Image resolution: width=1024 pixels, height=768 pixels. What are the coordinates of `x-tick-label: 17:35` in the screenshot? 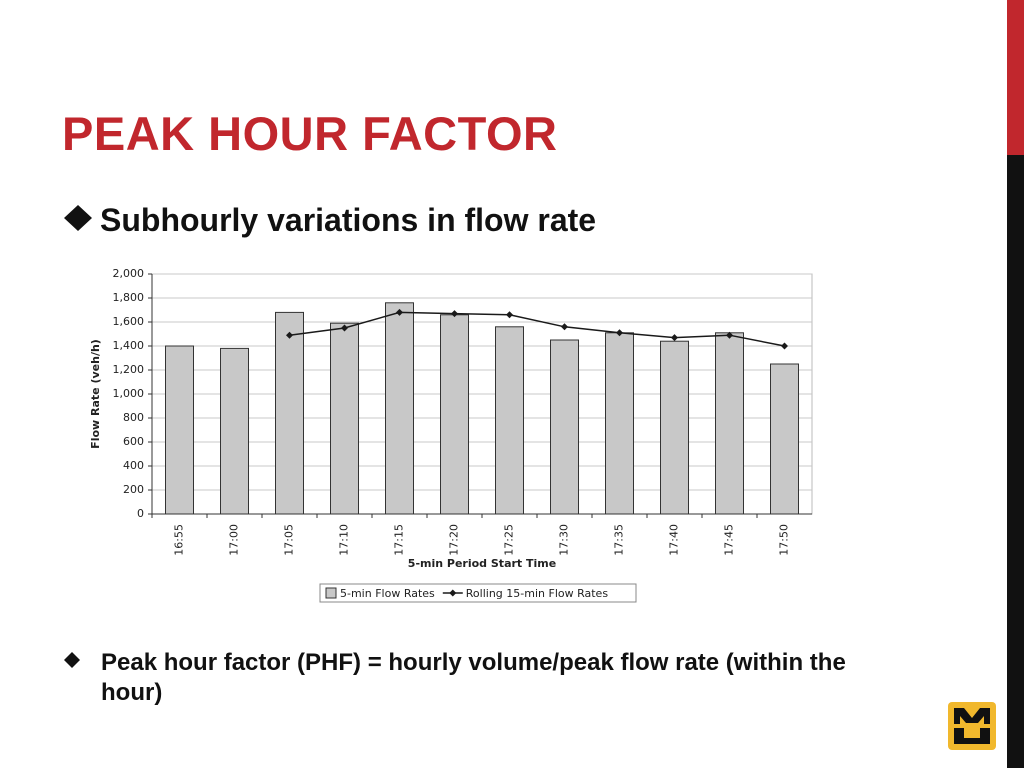 It's located at (619, 540).